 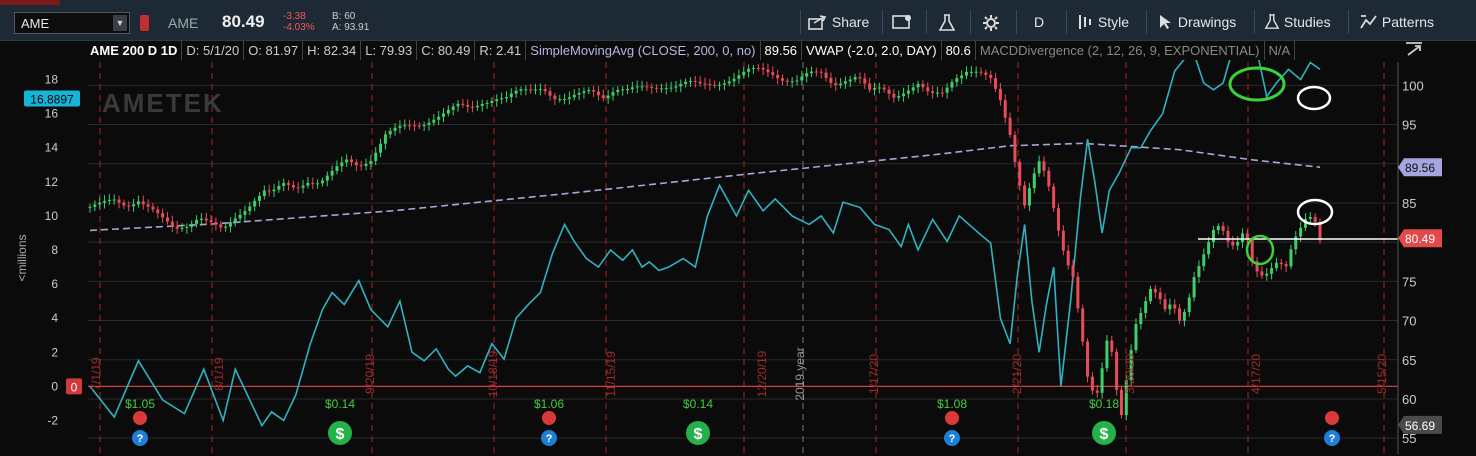 I want to click on studies-button: Studies, so click(x=1297, y=22).